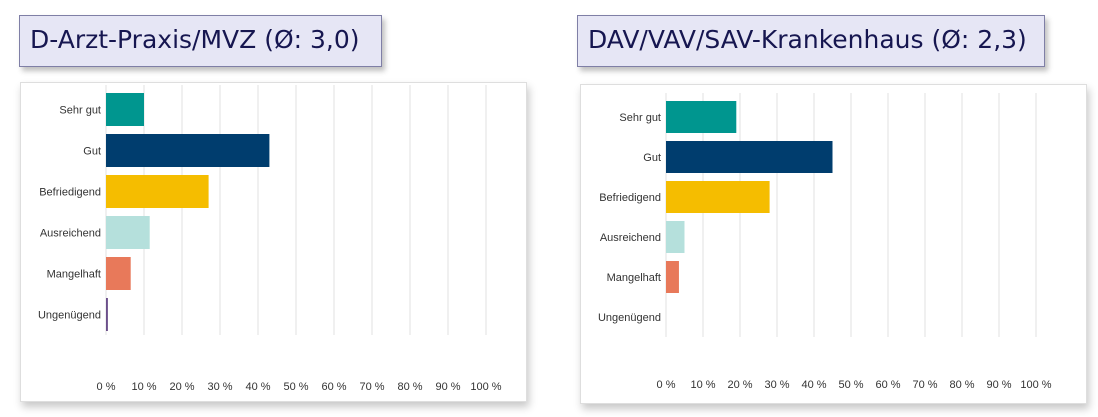 This screenshot has width=1098, height=417. Describe the element at coordinates (200, 41) in the screenshot. I see `chart-title-d-arzt: D-Arzt-Praxis/MVZ (Ø: 3,0)` at that location.